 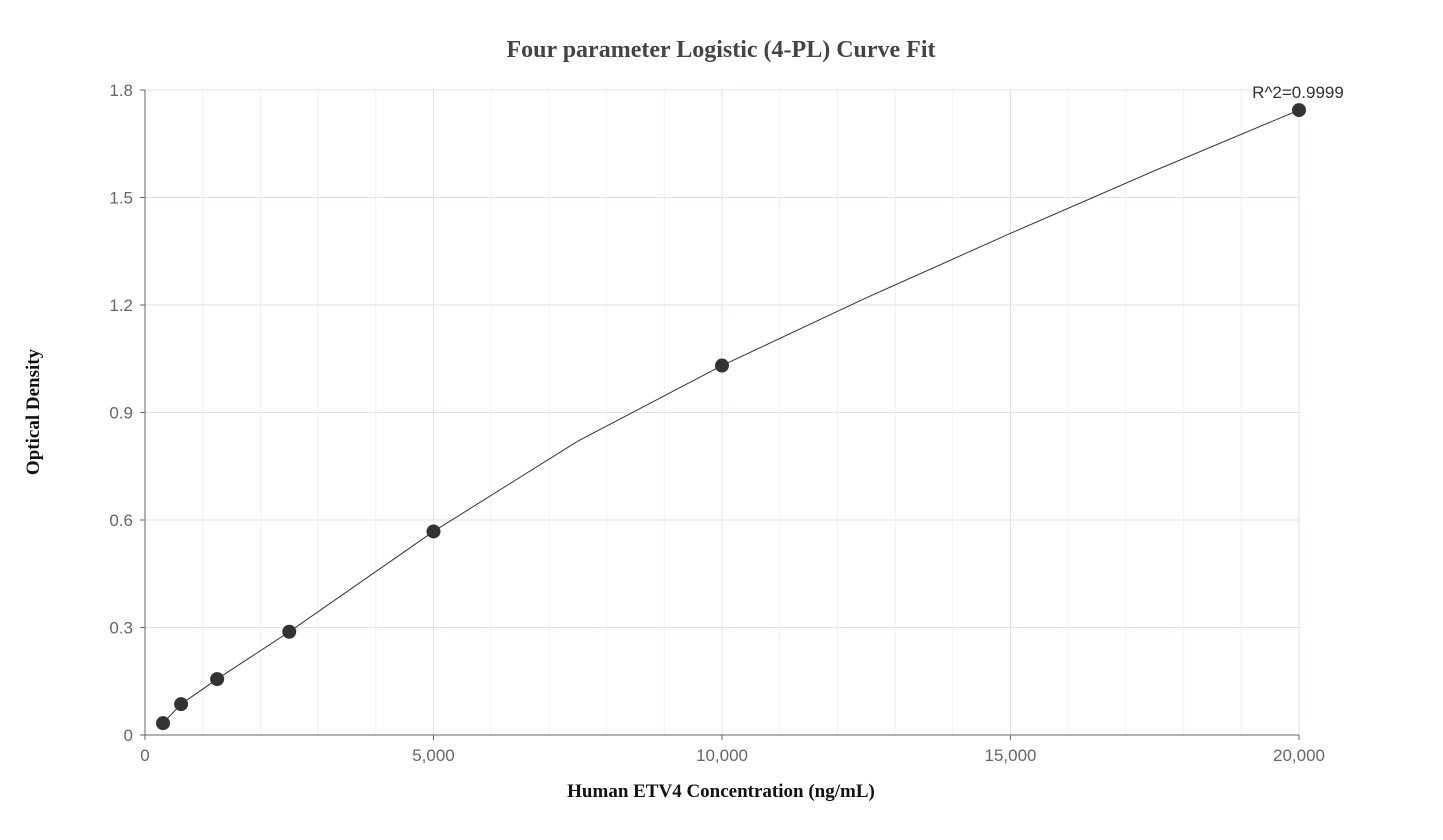 What do you see at coordinates (1298, 92) in the screenshot?
I see `r-squared-annotation: R^2=0.9999` at bounding box center [1298, 92].